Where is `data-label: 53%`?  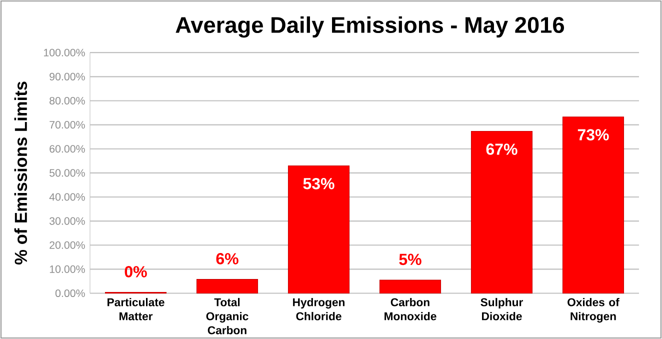 data-label: 53% is located at coordinates (318, 184).